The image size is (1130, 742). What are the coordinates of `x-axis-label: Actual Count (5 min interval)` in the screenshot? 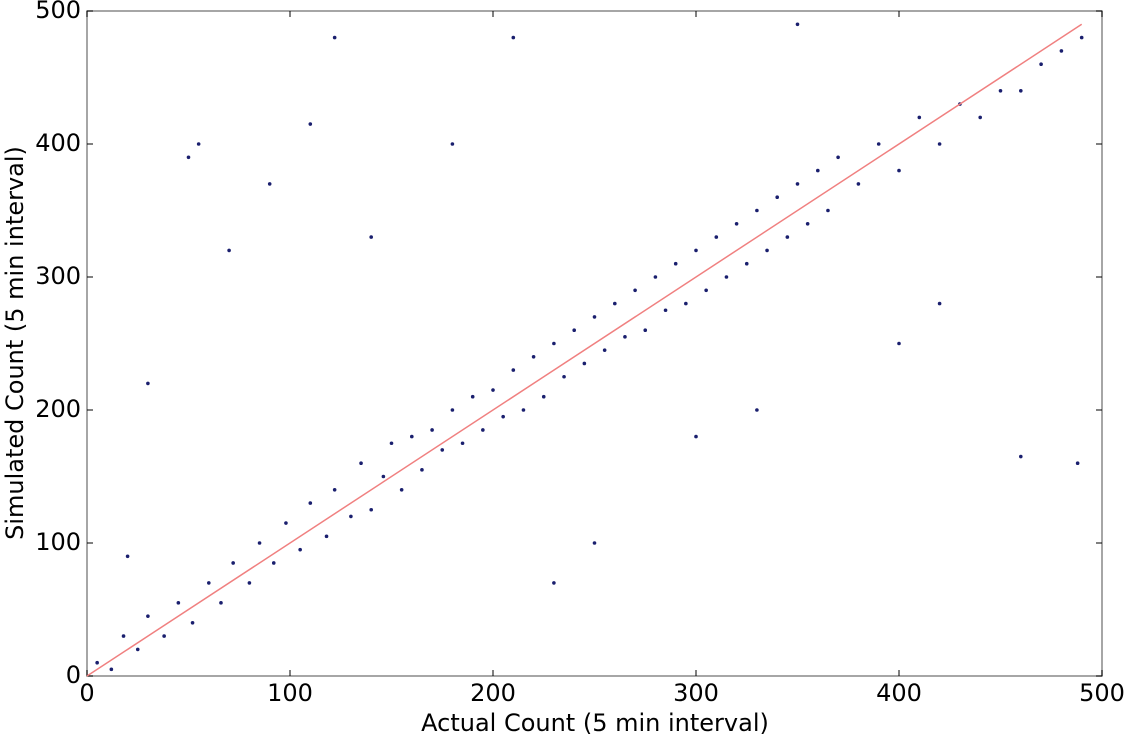 It's located at (595, 723).